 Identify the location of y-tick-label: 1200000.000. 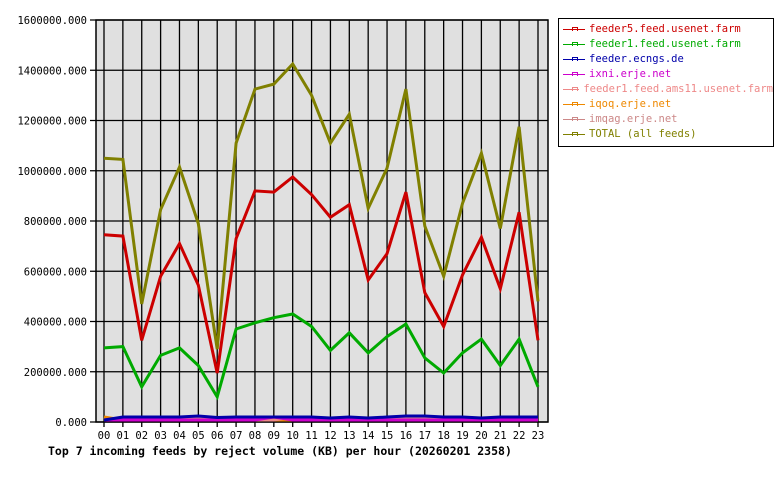
(52, 122).